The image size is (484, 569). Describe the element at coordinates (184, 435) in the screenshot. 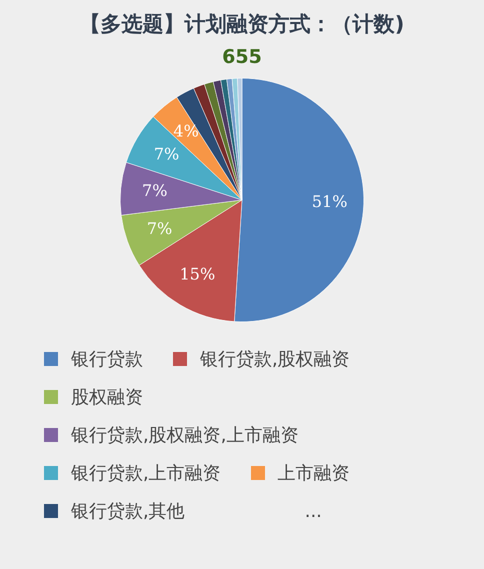

I see `legend-label: 银行贷款,股权融资,上市融资` at that location.